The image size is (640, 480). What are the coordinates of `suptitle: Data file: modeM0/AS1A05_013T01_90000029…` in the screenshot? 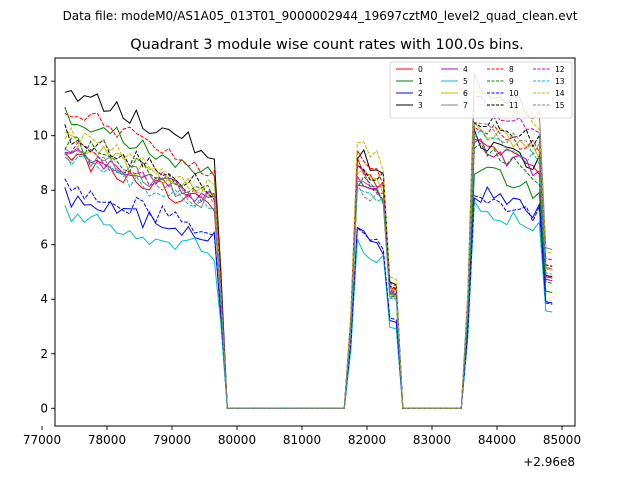 It's located at (320, 16).